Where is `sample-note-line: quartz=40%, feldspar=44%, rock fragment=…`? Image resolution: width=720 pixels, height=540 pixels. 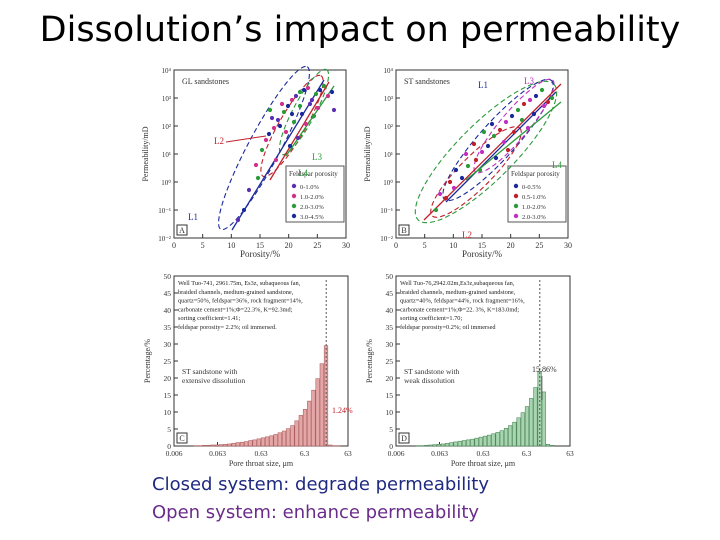
sample-note-line: quartz=40%, feldspar=44%, rock fragment=… is located at coordinates (462, 301).